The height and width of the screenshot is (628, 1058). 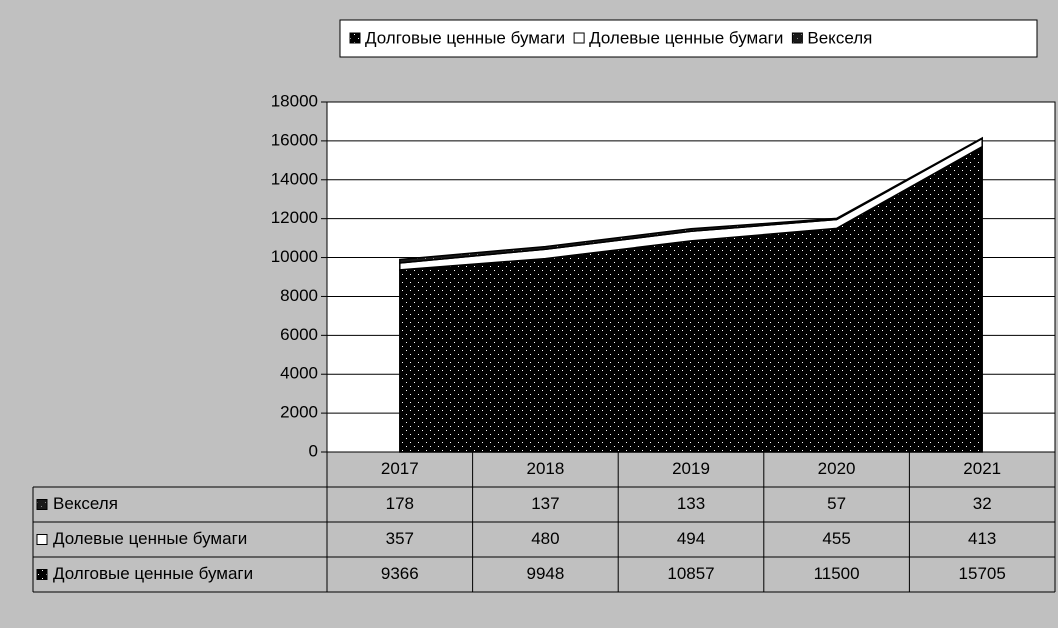 I want to click on y-tick-label: 0, so click(x=313, y=450).